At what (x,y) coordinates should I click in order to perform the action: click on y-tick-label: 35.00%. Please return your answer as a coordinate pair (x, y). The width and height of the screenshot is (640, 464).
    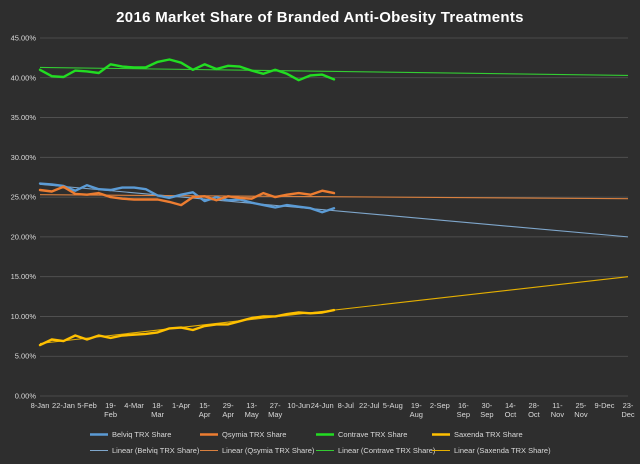
    Looking at the image, I should click on (24, 117).